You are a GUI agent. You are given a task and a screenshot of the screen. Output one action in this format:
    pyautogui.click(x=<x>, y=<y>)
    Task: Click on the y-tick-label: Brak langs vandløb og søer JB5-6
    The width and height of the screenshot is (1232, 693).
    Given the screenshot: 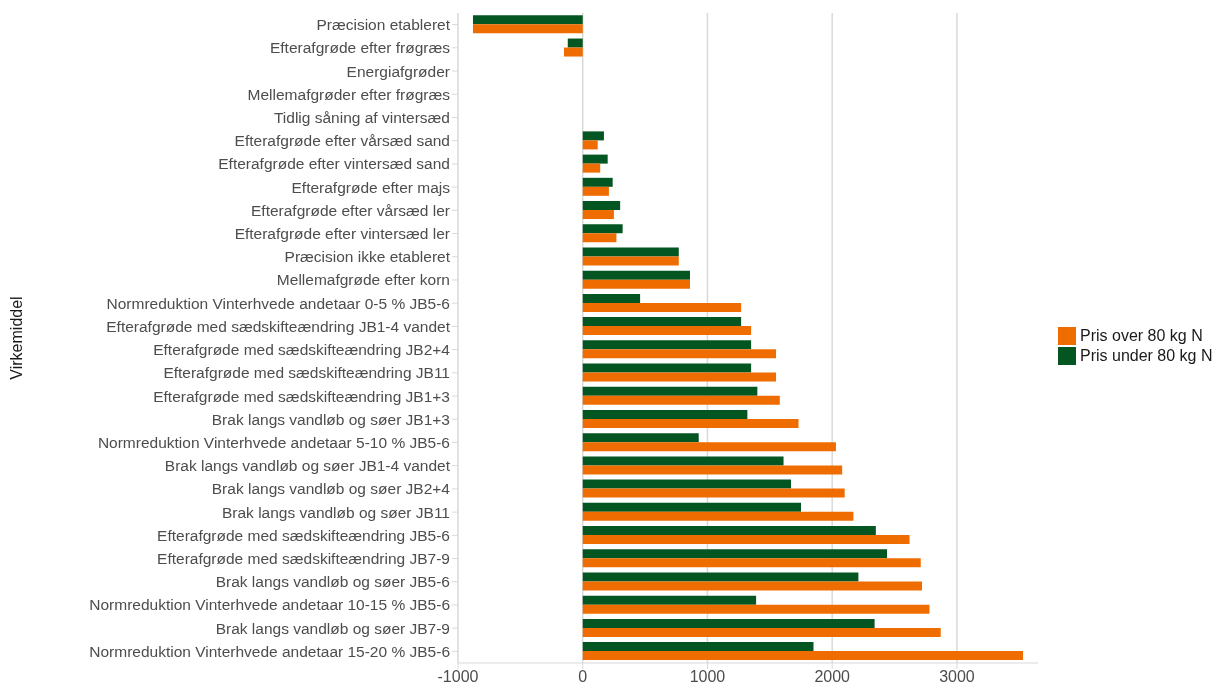 What is the action you would take?
    pyautogui.click(x=332, y=582)
    